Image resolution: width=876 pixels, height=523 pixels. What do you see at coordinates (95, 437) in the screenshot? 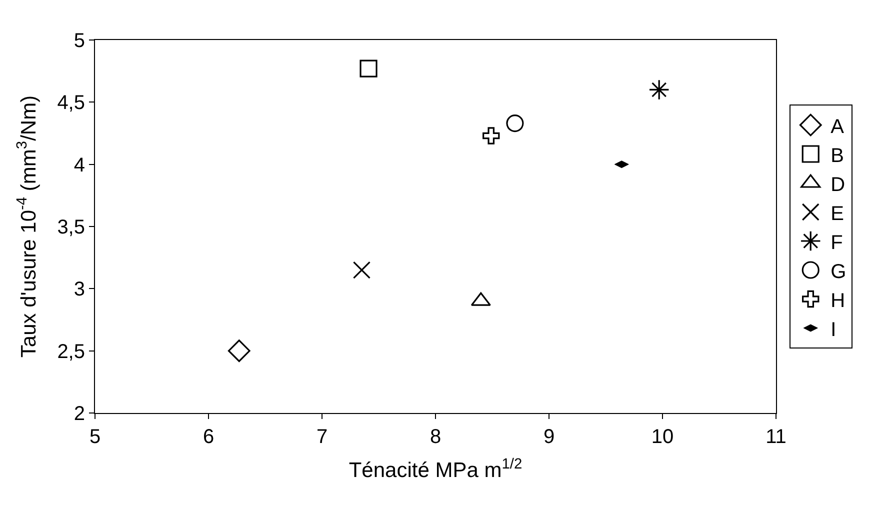
I see `x-tick-label: 5` at bounding box center [95, 437].